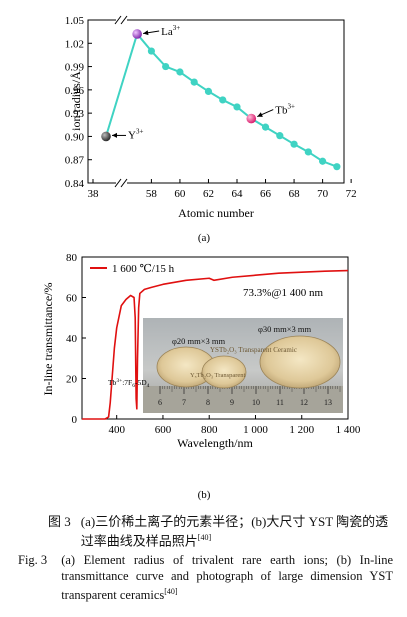 The height and width of the screenshot is (617, 407). What do you see at coordinates (256, 402) in the screenshot?
I see `ruler-number: 10` at bounding box center [256, 402].